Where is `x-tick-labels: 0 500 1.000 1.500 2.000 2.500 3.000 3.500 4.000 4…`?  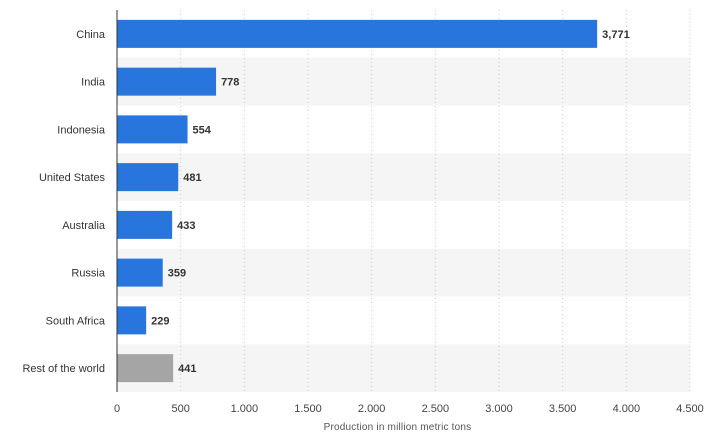 x-tick-labels: 0 500 1.000 1.500 2.000 2.500 3.000 3.500 4.000 4… is located at coordinates (409, 409).